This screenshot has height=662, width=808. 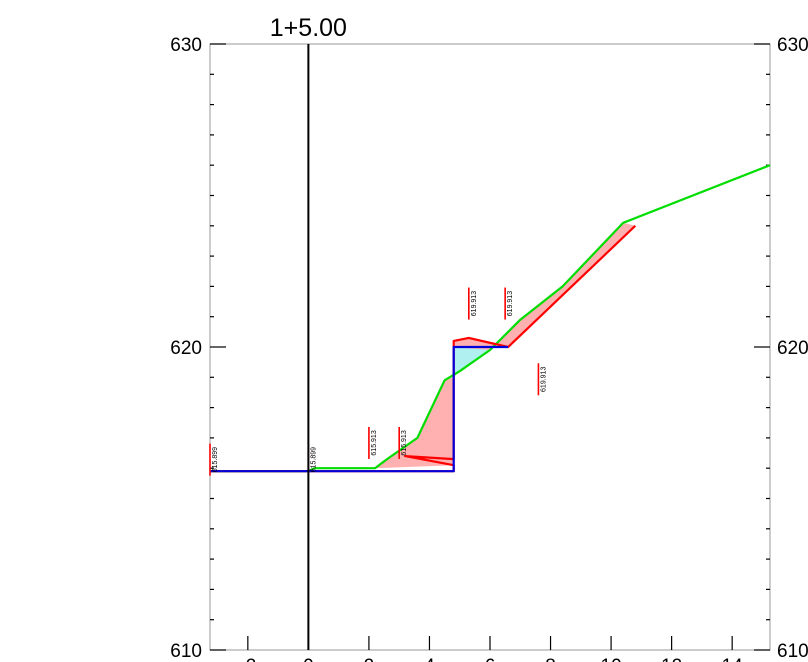 What do you see at coordinates (186, 45) in the screenshot?
I see `y-tick-label-left: 630` at bounding box center [186, 45].